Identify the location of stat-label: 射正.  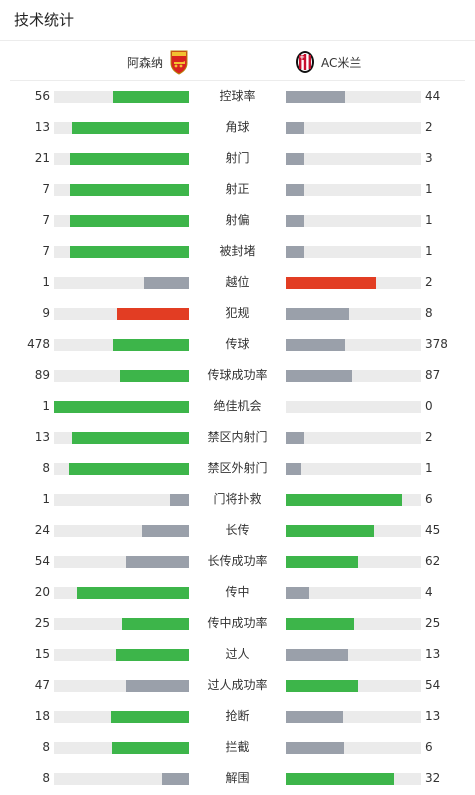
(237, 189).